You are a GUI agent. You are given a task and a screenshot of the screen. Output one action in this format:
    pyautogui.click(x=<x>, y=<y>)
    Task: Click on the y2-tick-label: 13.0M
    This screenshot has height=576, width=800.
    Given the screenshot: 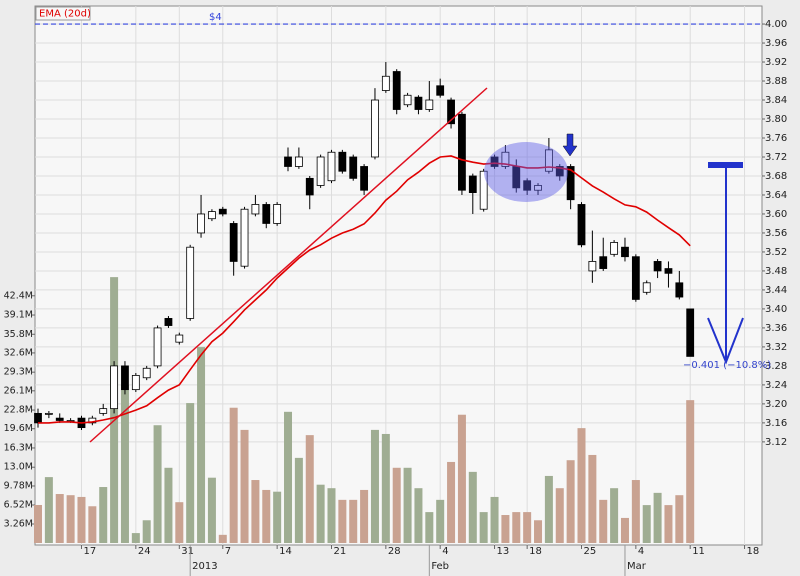 What is the action you would take?
    pyautogui.click(x=18, y=467)
    